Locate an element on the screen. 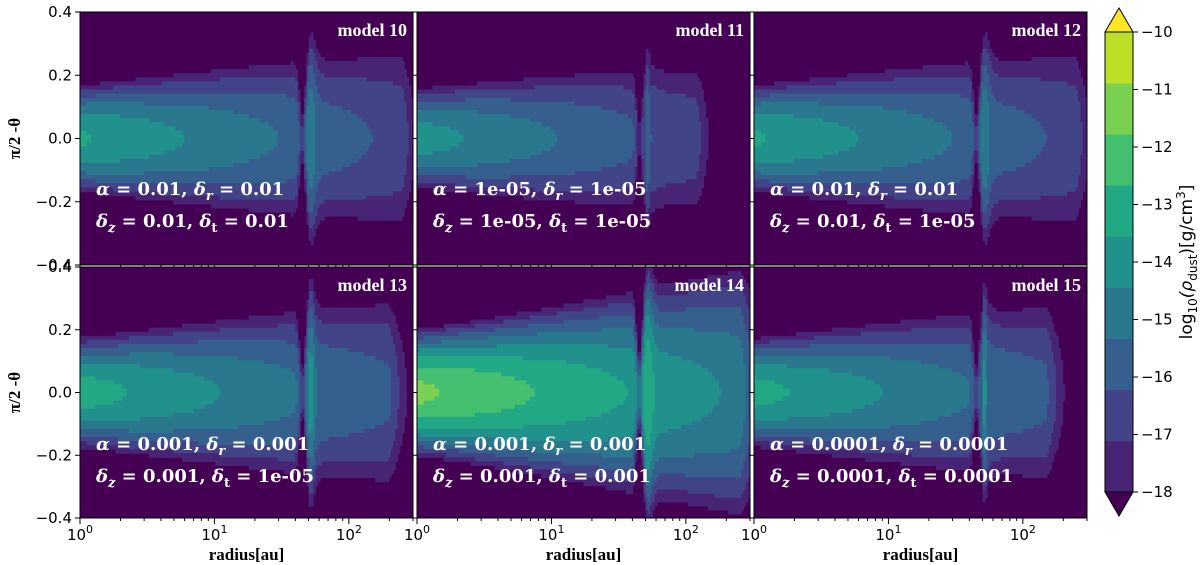 Image resolution: width=1200 pixels, height=565 pixels. x-tick-label: 101 is located at coordinates (551, 533).